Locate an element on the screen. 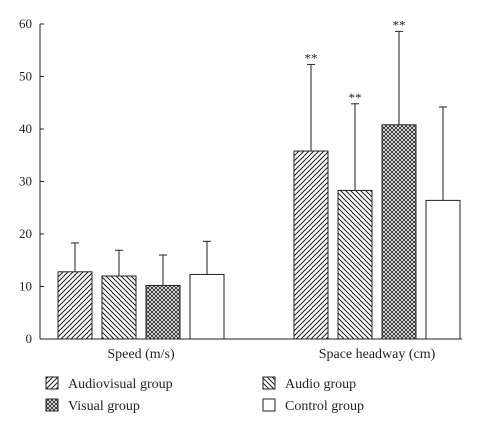  legend-label: Control group is located at coordinates (324, 406).